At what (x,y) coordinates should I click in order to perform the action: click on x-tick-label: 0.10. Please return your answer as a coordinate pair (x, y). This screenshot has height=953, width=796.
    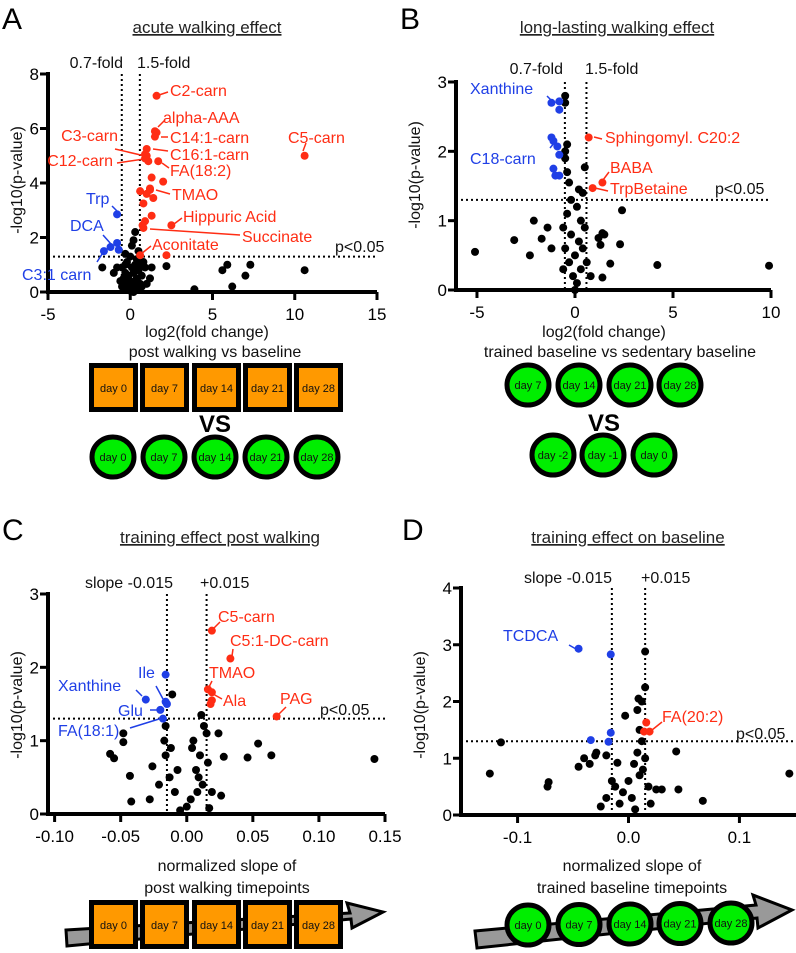
    Looking at the image, I should click on (318, 836).